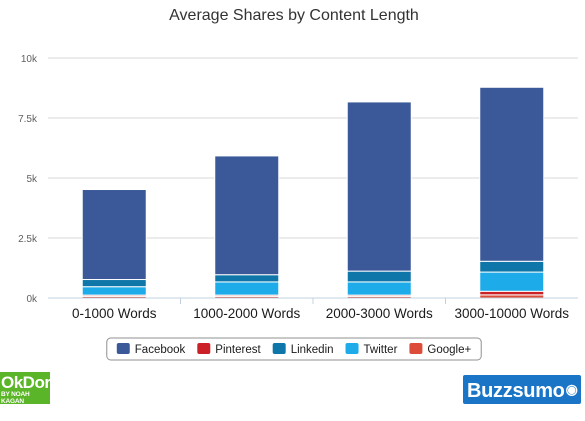 The width and height of the screenshot is (585, 421). Describe the element at coordinates (279, 348) in the screenshot. I see `legend-swatch-linkedin` at that location.